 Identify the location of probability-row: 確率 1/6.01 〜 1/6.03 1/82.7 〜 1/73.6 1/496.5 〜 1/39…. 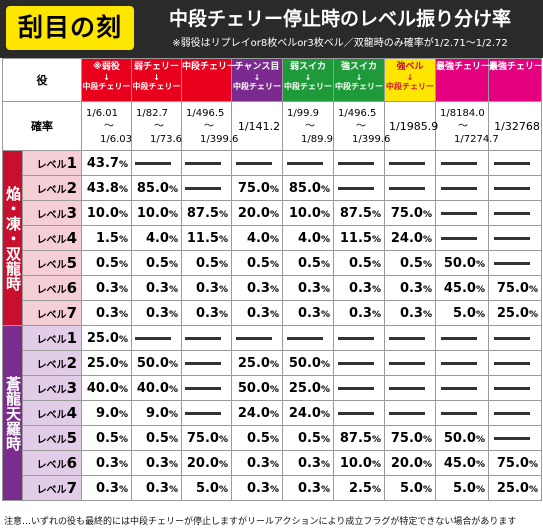
(272, 126).